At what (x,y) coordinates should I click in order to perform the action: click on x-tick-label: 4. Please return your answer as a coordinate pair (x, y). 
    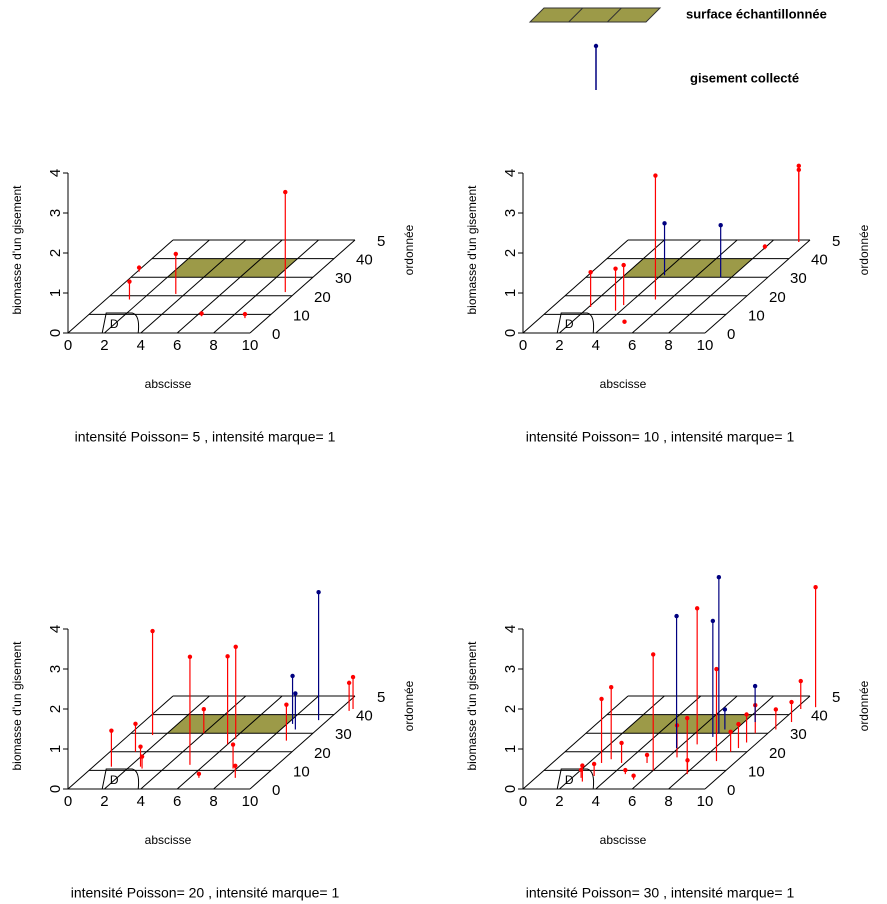
    Looking at the image, I should click on (596, 345).